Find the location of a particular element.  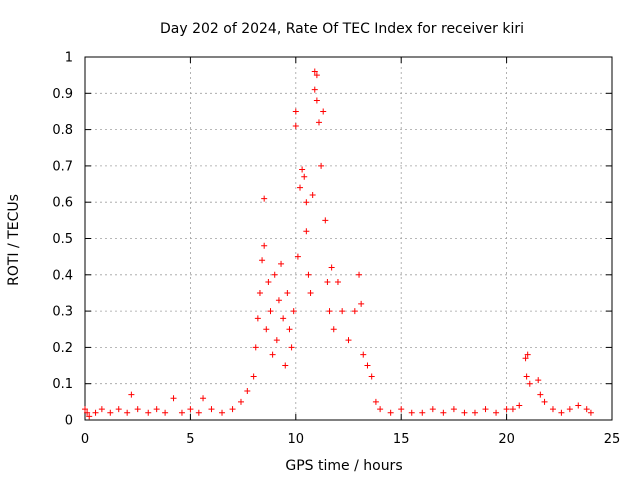

y-tick-label: 0.5 is located at coordinates (62, 239).